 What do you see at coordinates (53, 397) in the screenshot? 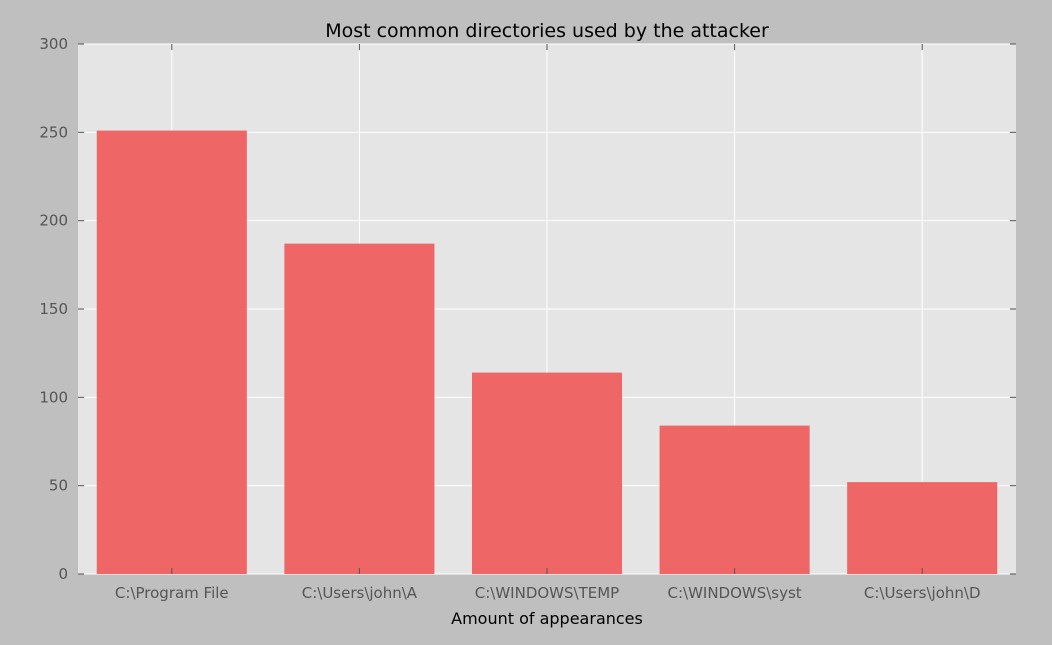
I see `y-tick-label: 100` at bounding box center [53, 397].